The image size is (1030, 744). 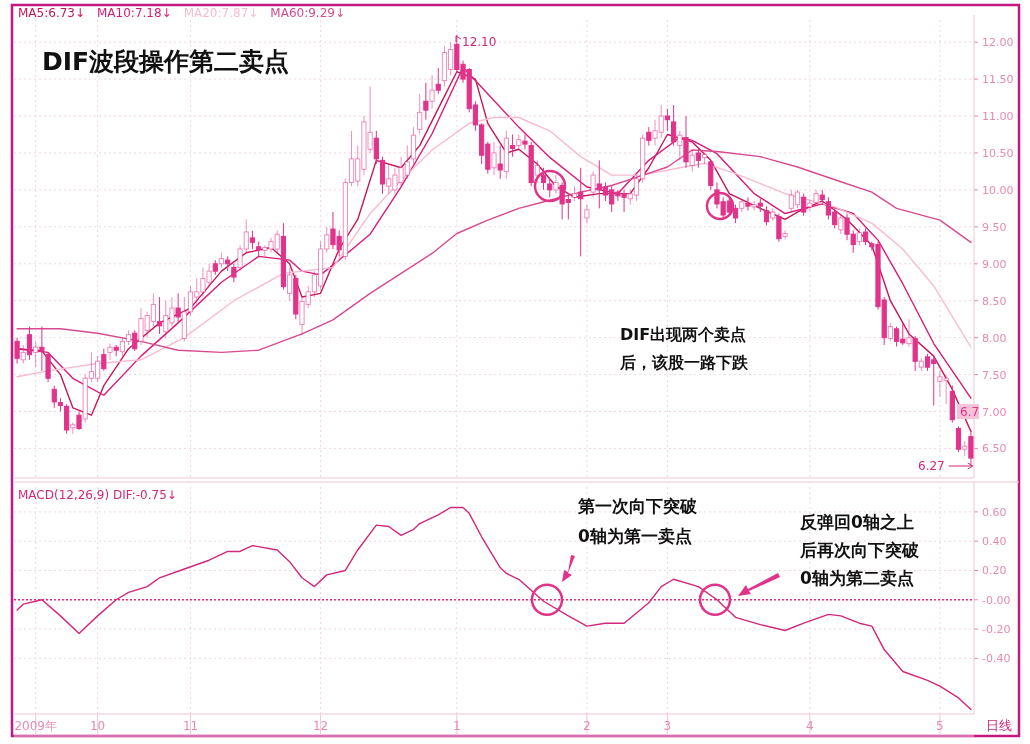 I want to click on x-tick-label: 12, so click(x=320, y=726).